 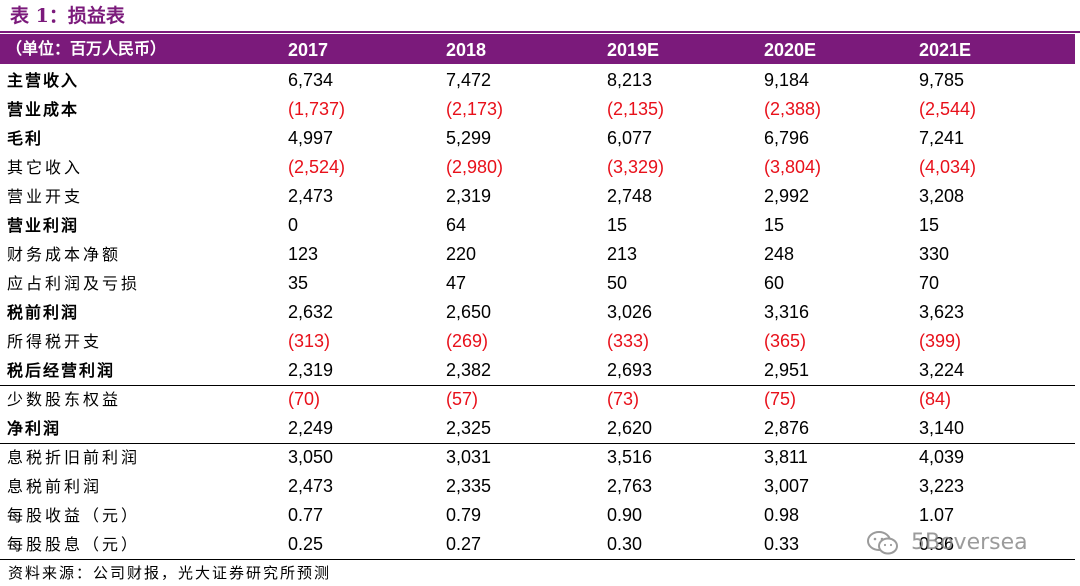 I want to click on table-cell: 2,763, so click(x=630, y=486).